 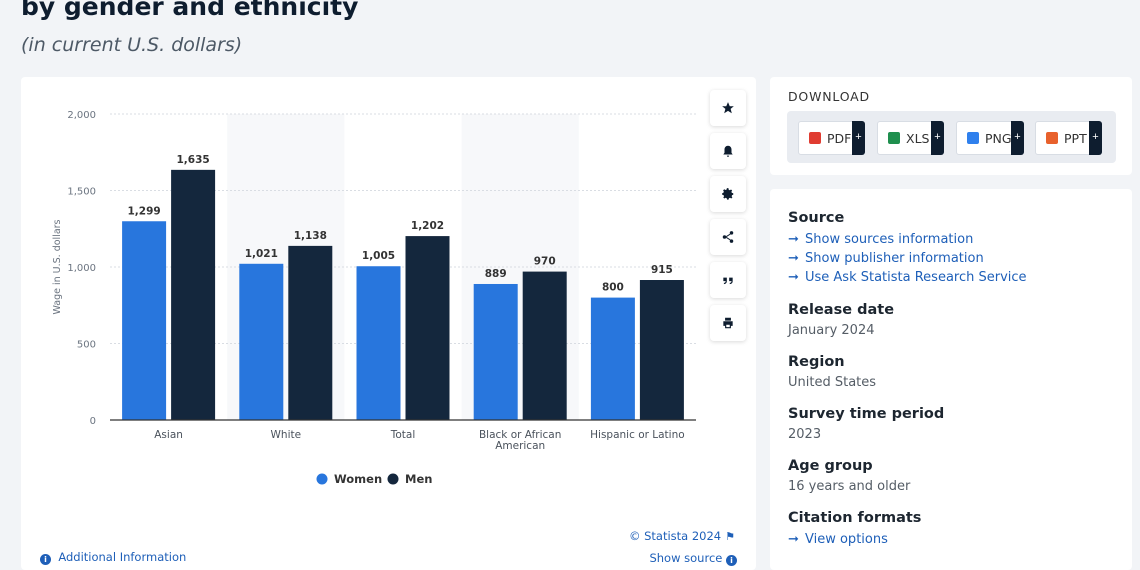 I want to click on survey-period-heading: Survey time period, so click(x=866, y=414).